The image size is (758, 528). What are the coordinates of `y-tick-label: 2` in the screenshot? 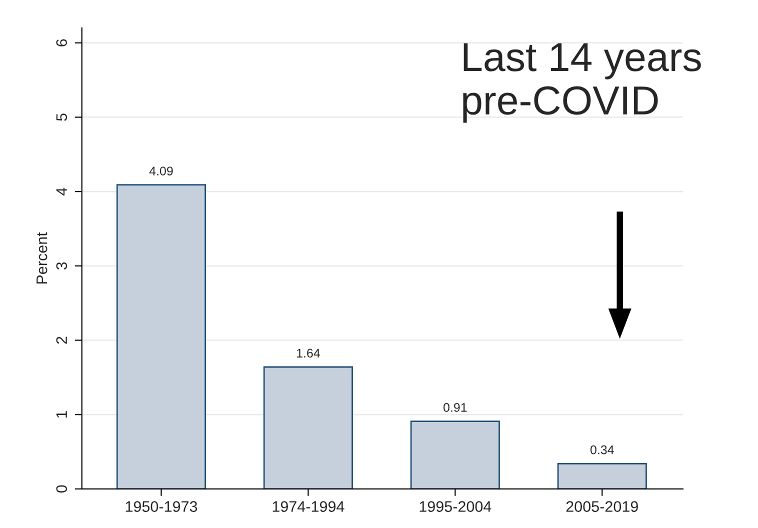 It's located at (61, 340).